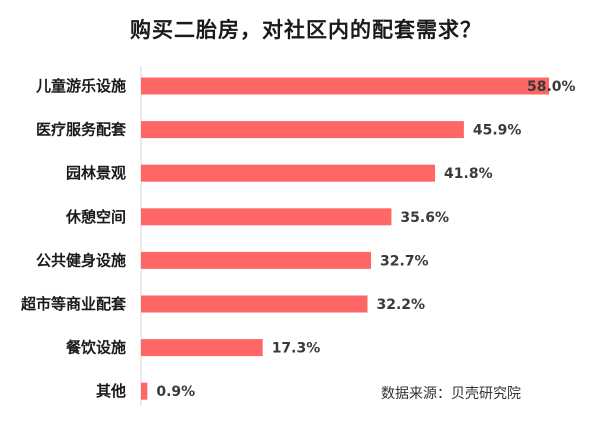 This screenshot has width=612, height=425. What do you see at coordinates (401, 305) in the screenshot?
I see `value-label-6: 32.2%` at bounding box center [401, 305].